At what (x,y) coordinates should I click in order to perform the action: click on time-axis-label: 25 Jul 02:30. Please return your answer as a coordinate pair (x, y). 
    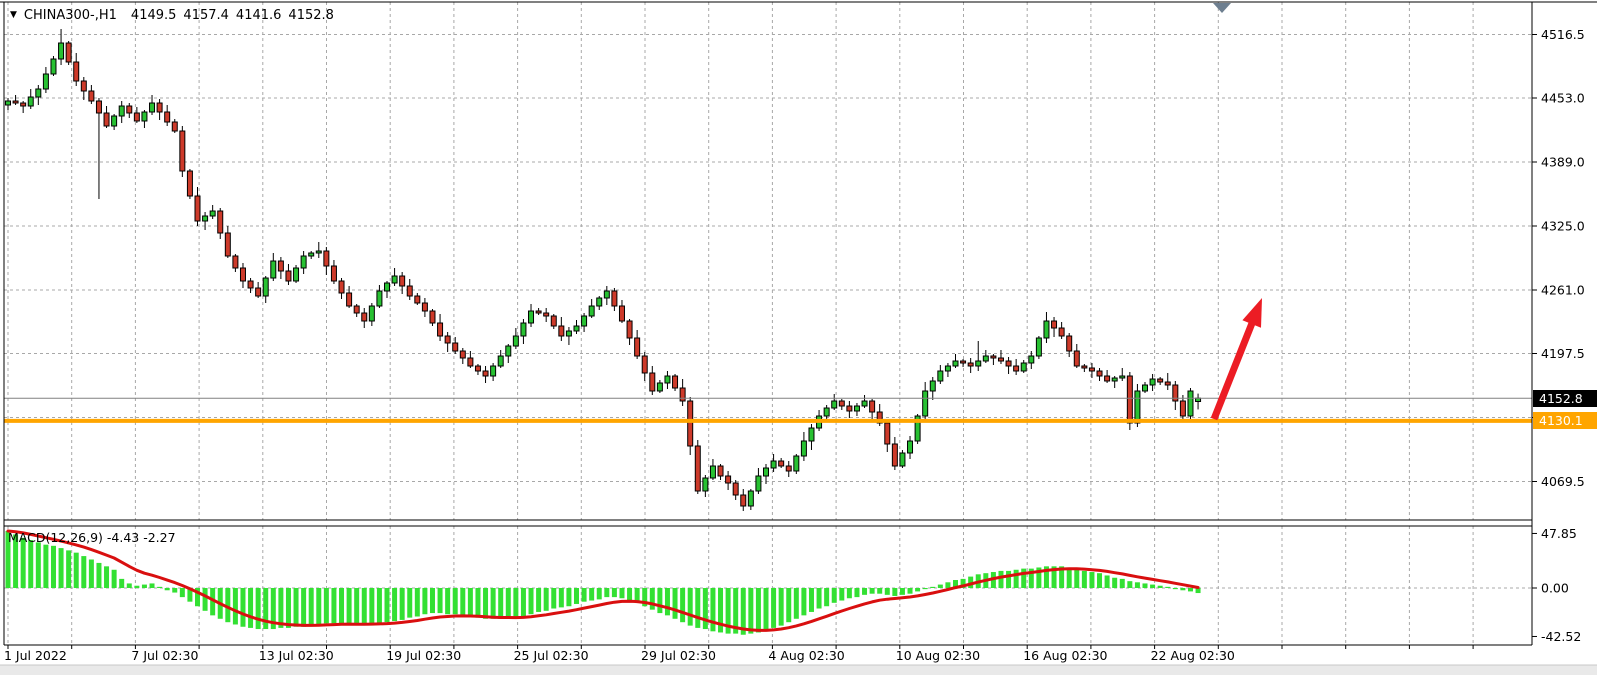
    Looking at the image, I should click on (551, 655).